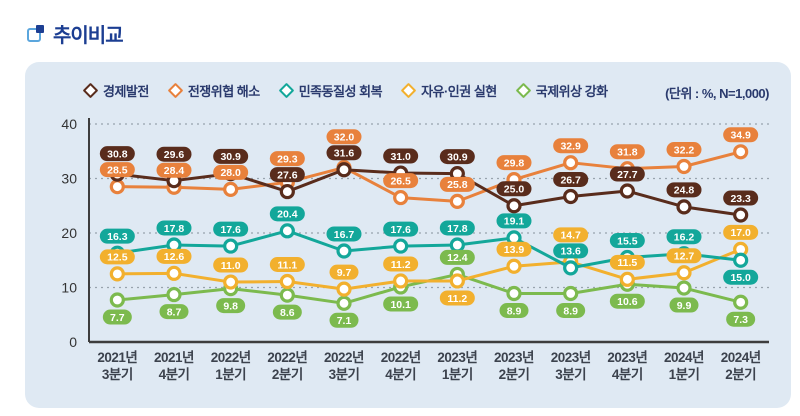 The image size is (800, 416). I want to click on trend-compare-icon, so click(35, 33).